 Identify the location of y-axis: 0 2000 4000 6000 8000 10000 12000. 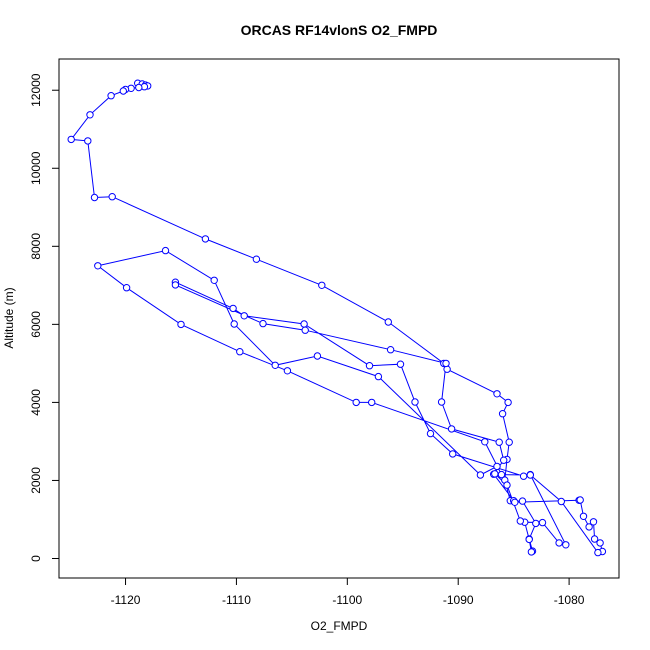
(44, 317).